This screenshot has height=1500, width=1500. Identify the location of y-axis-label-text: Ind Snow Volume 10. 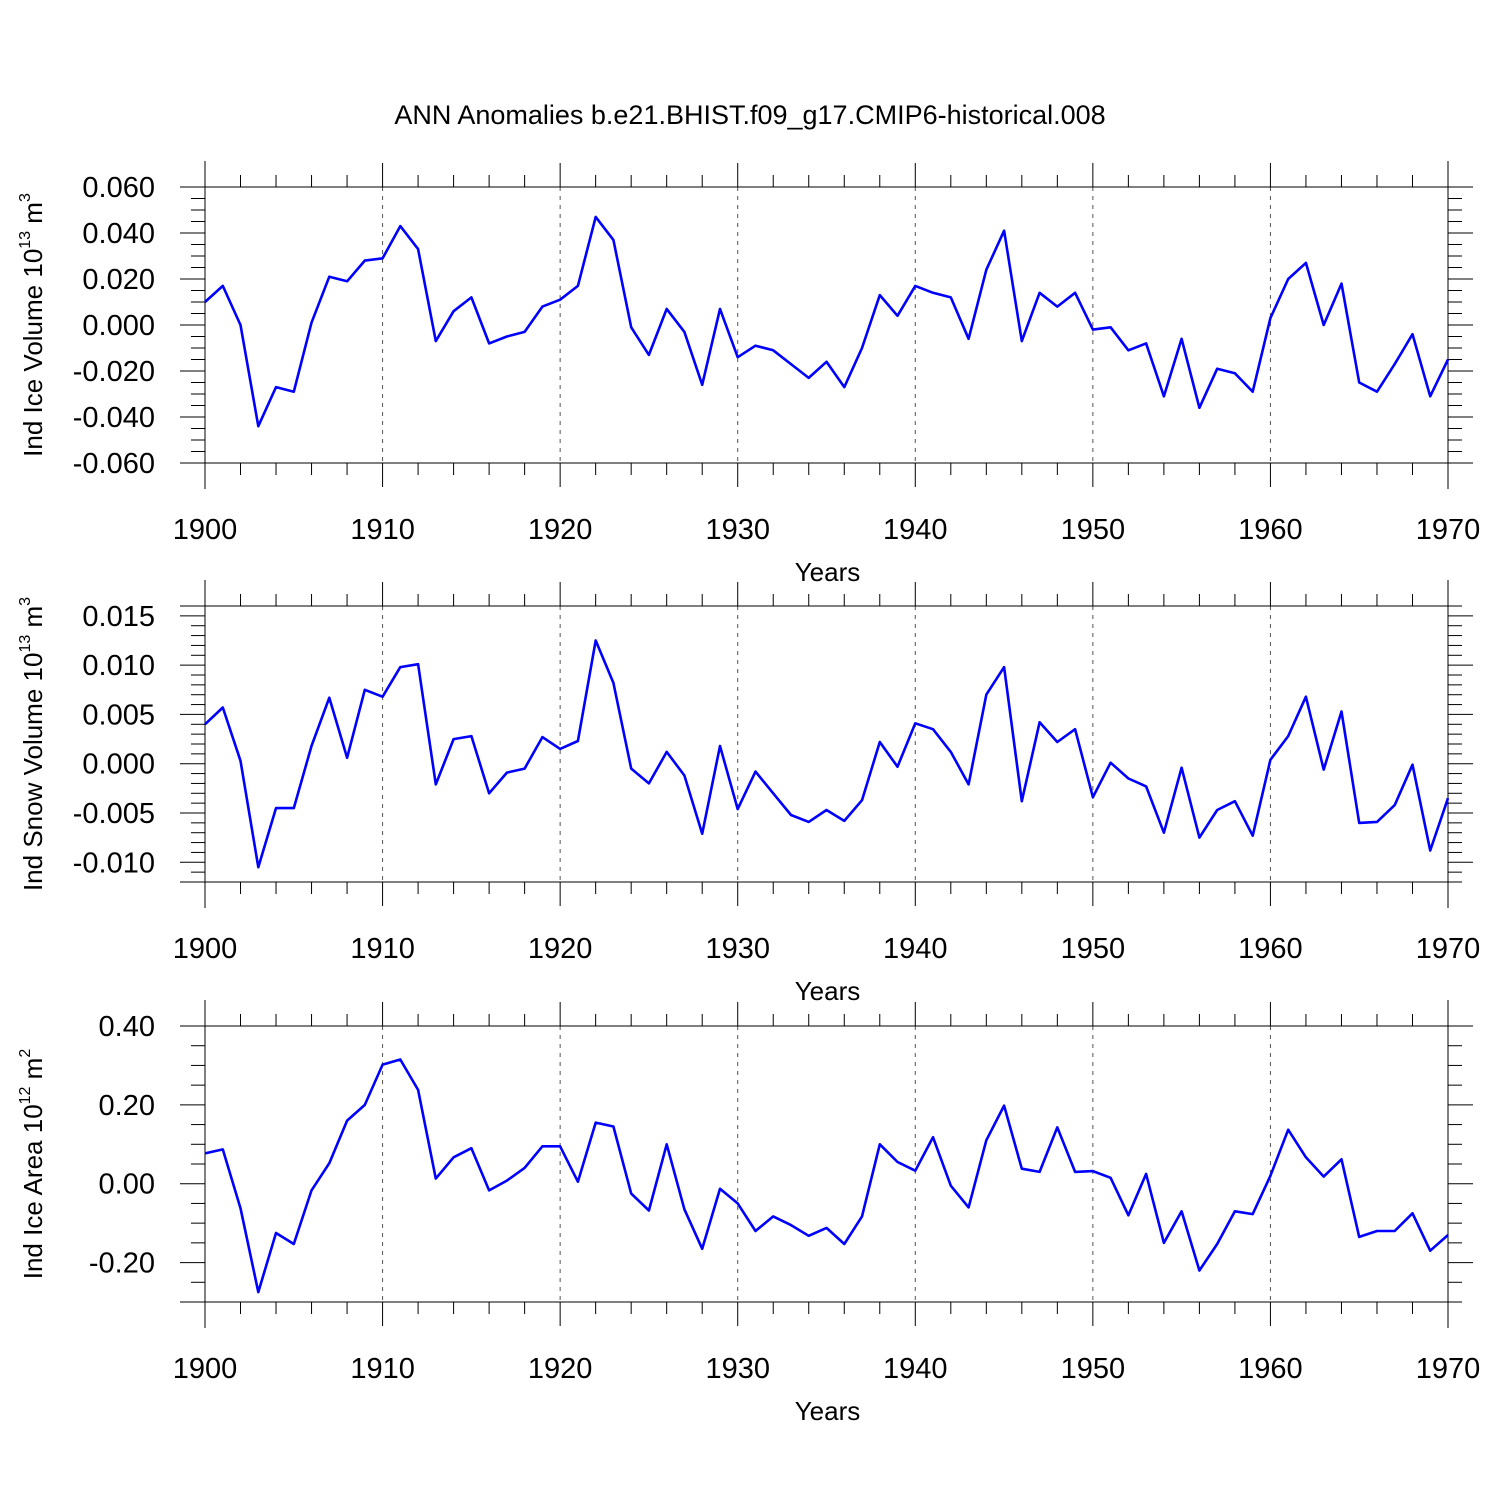
(33, 772).